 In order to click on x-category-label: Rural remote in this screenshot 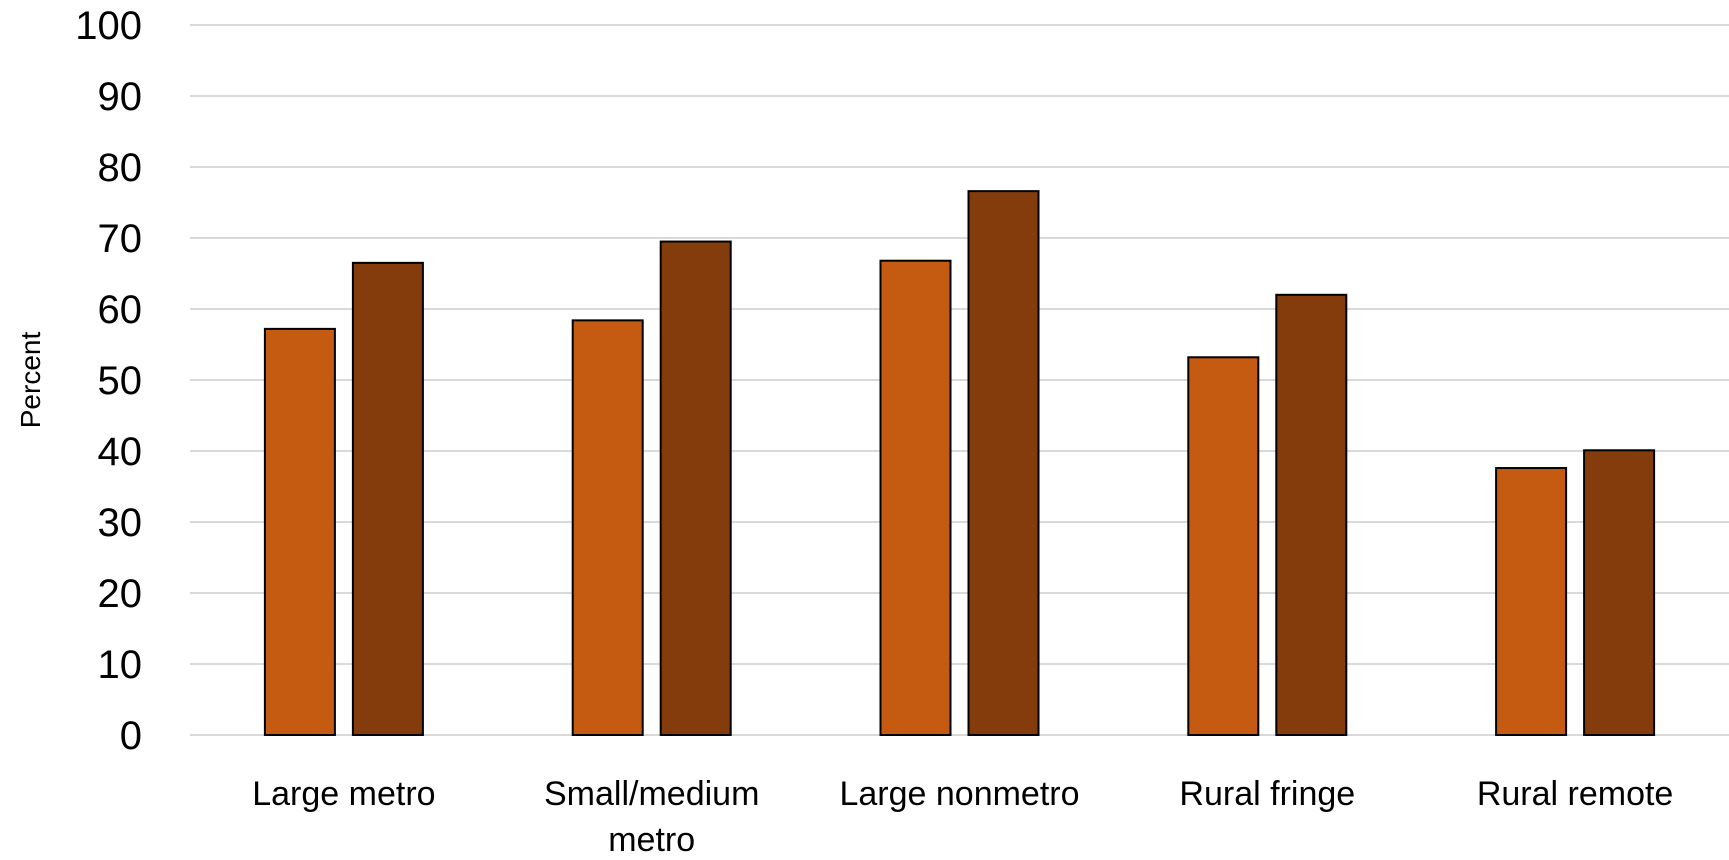, I will do `click(1575, 794)`.